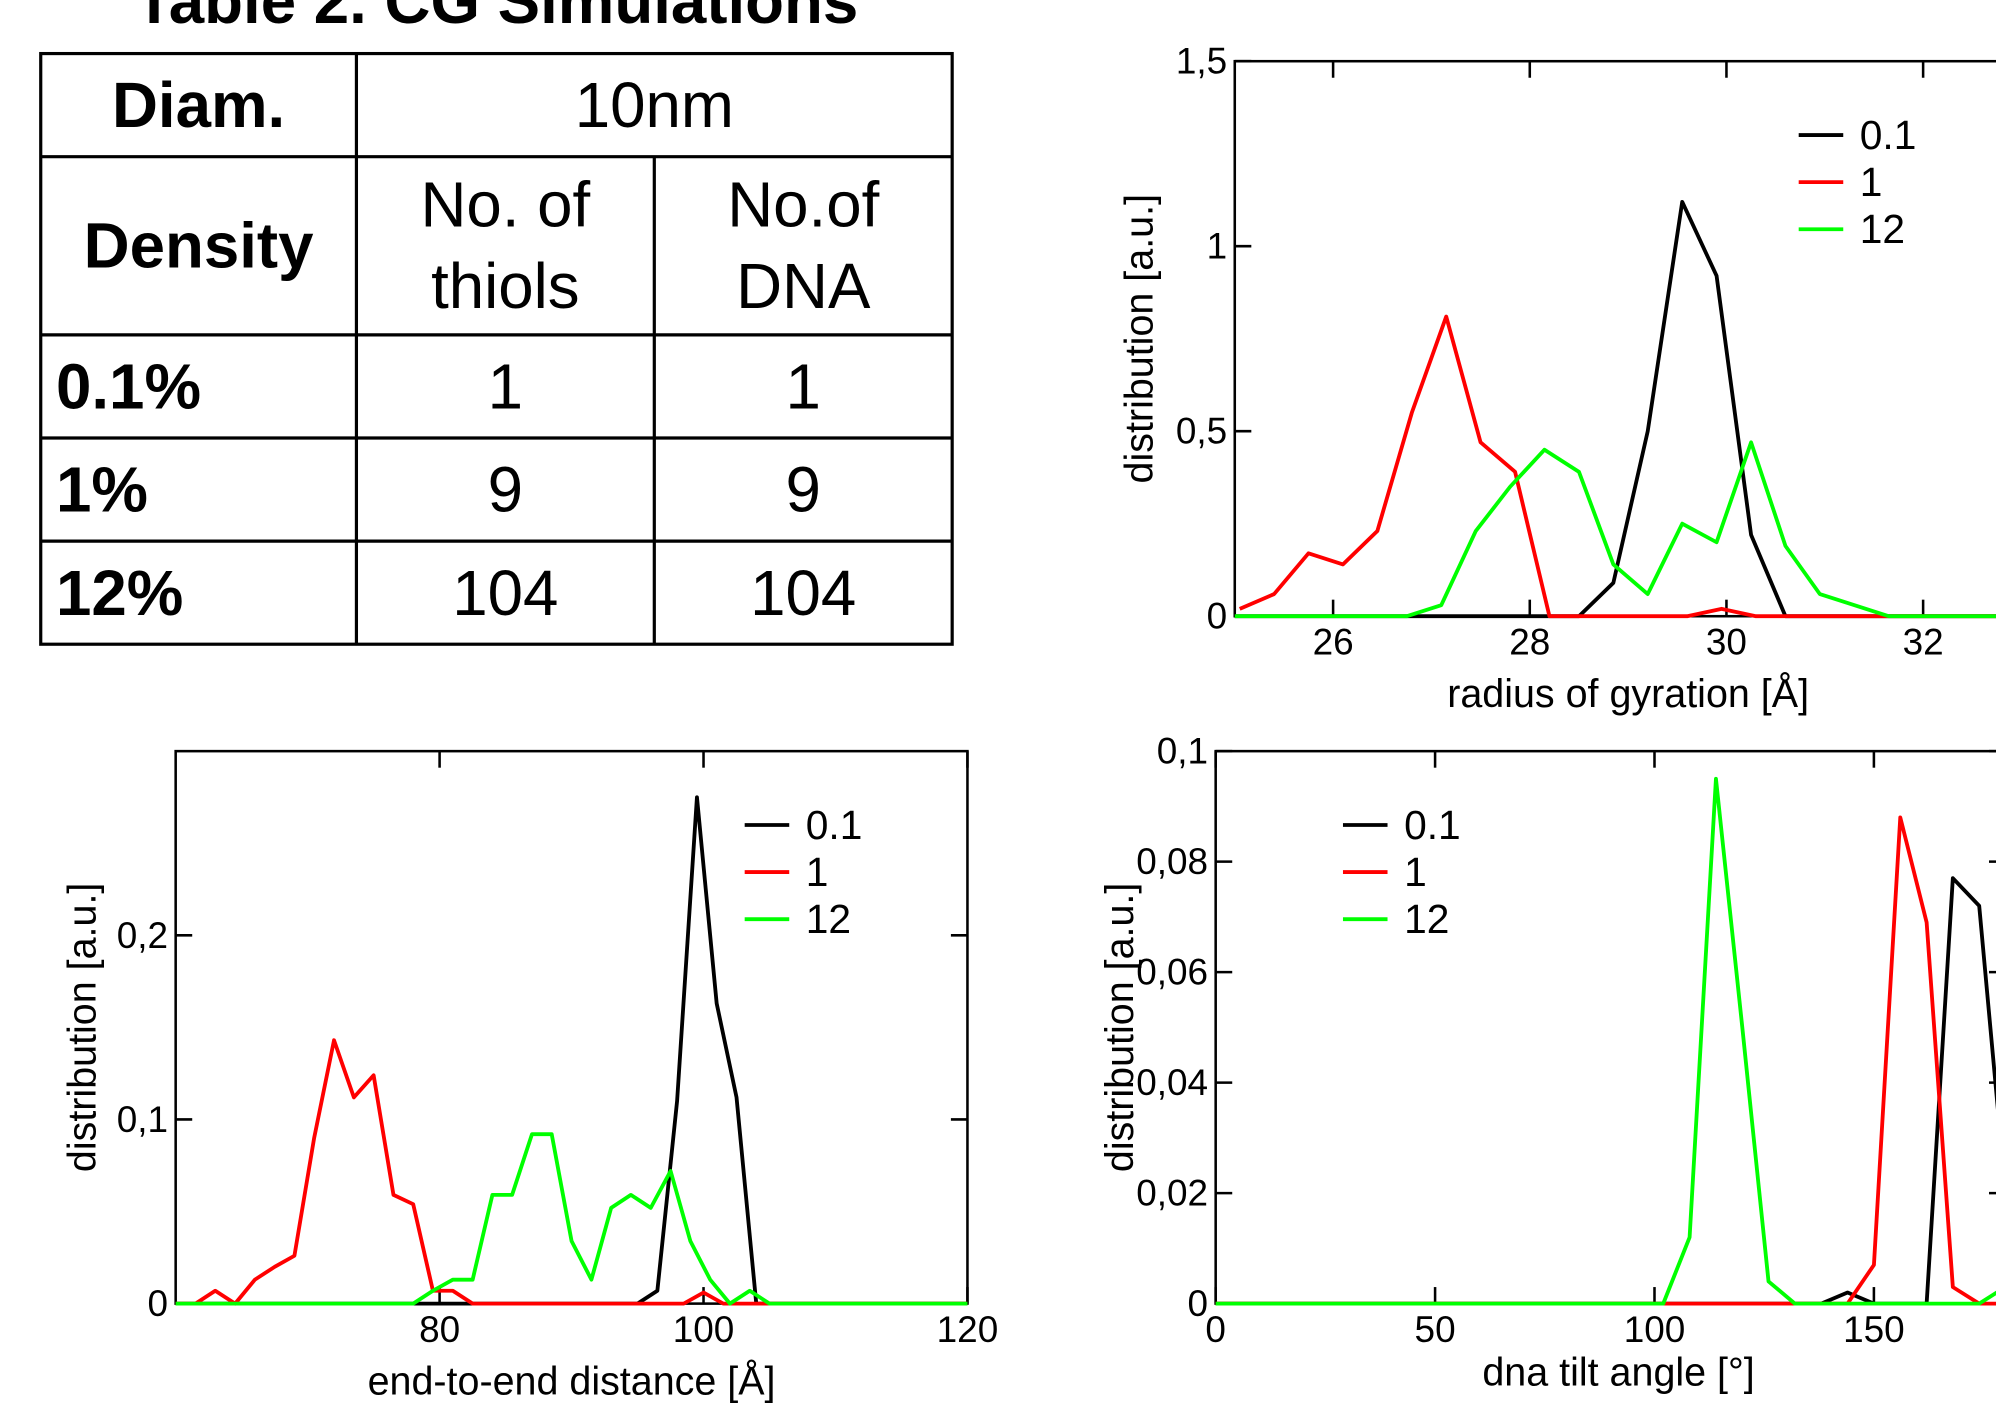 This screenshot has height=1403, width=1996. What do you see at coordinates (1529, 641) in the screenshot?
I see `x-tick-label: 28` at bounding box center [1529, 641].